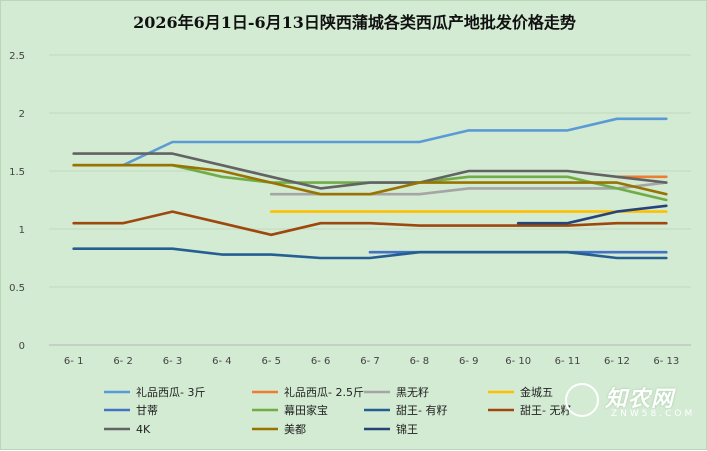 Image resolution: width=707 pixels, height=451 pixels. What do you see at coordinates (412, 392) in the screenshot?
I see `legend-label: 黑无籽` at bounding box center [412, 392].